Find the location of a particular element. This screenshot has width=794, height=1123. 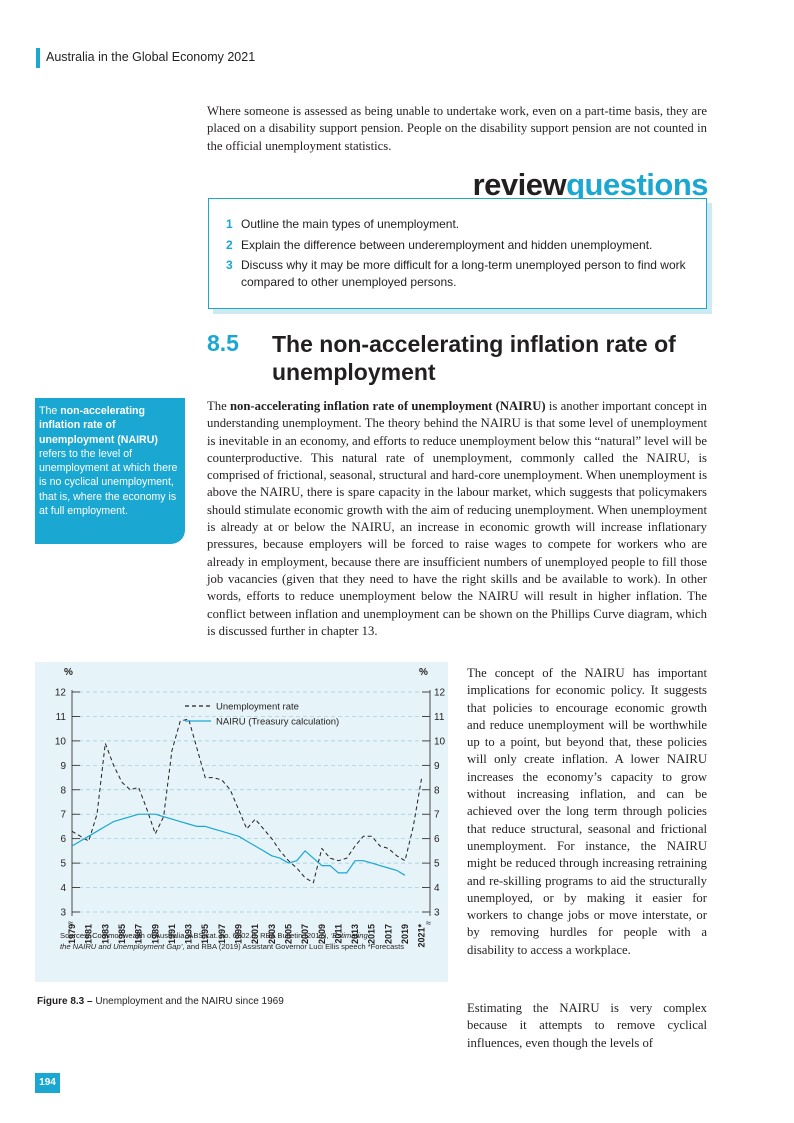

x-tick-label: 2017 is located at coordinates (388, 934).